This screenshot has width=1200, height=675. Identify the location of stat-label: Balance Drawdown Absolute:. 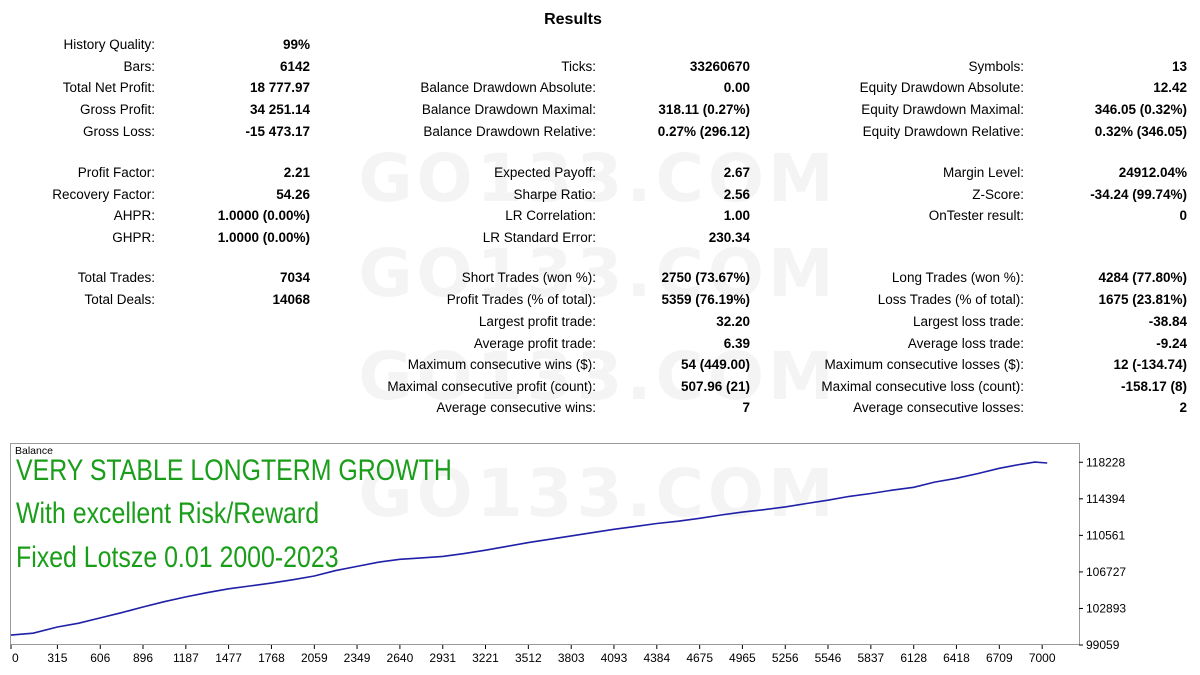
(508, 87).